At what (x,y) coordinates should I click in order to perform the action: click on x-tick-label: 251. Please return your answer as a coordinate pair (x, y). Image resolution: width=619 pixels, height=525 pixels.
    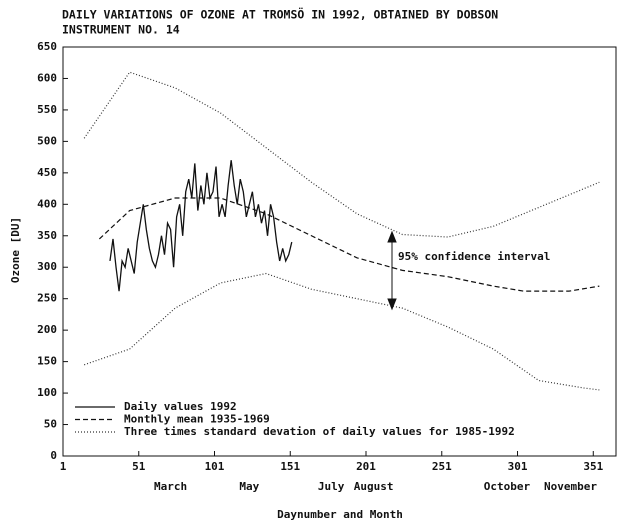
    Looking at the image, I should click on (442, 466).